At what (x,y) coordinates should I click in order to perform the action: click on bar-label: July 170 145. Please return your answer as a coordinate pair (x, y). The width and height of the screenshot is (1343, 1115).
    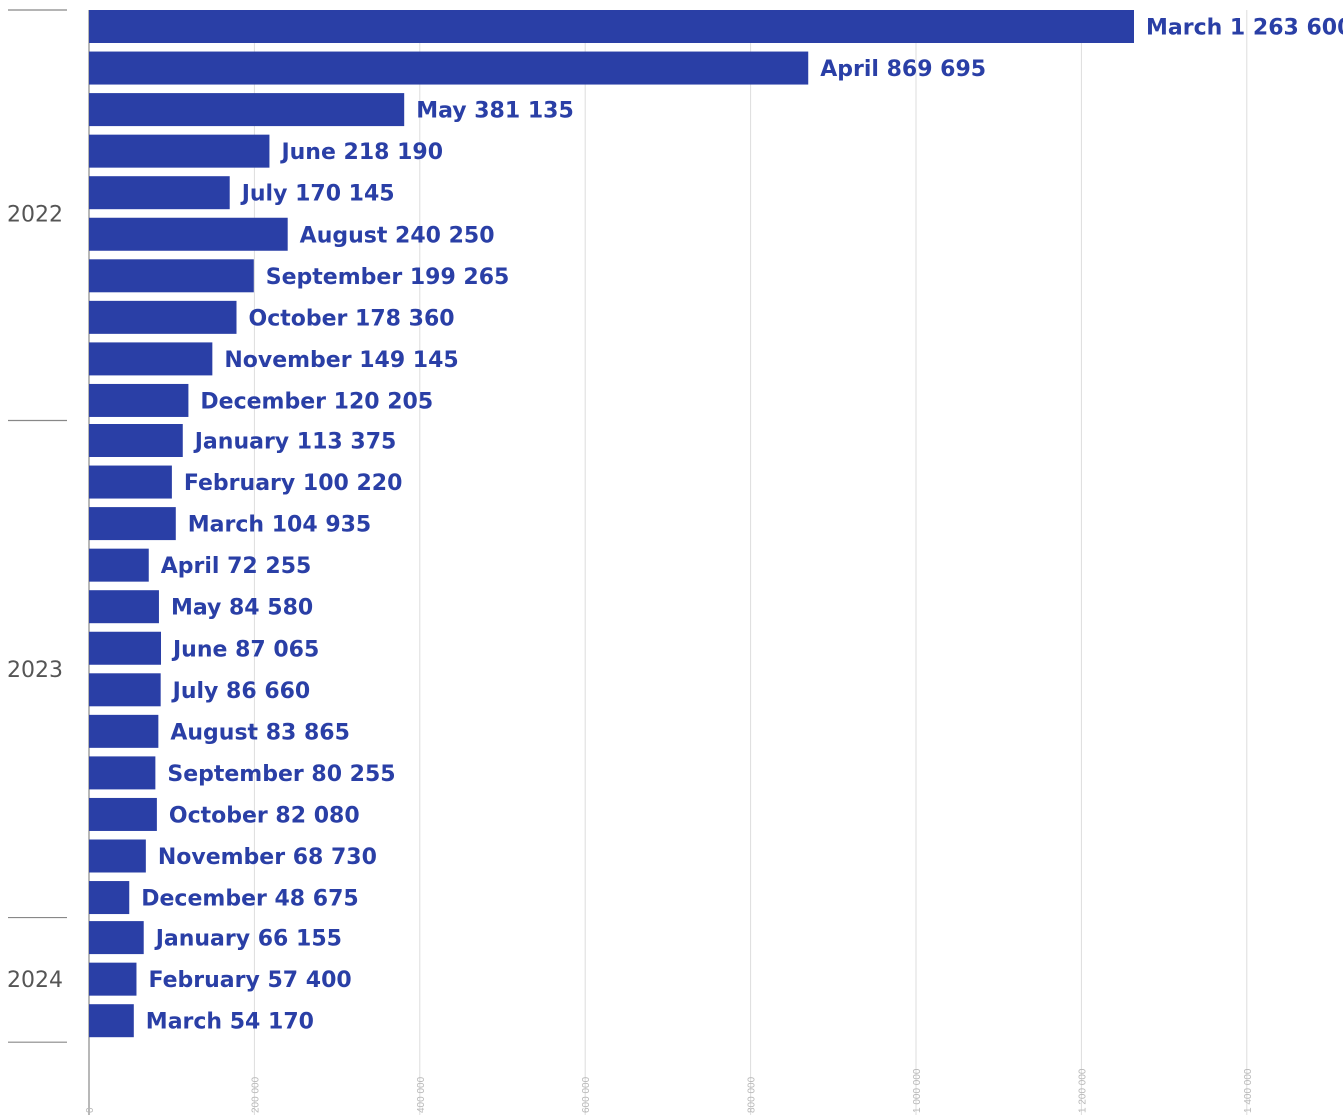
    Looking at the image, I should click on (317, 194).